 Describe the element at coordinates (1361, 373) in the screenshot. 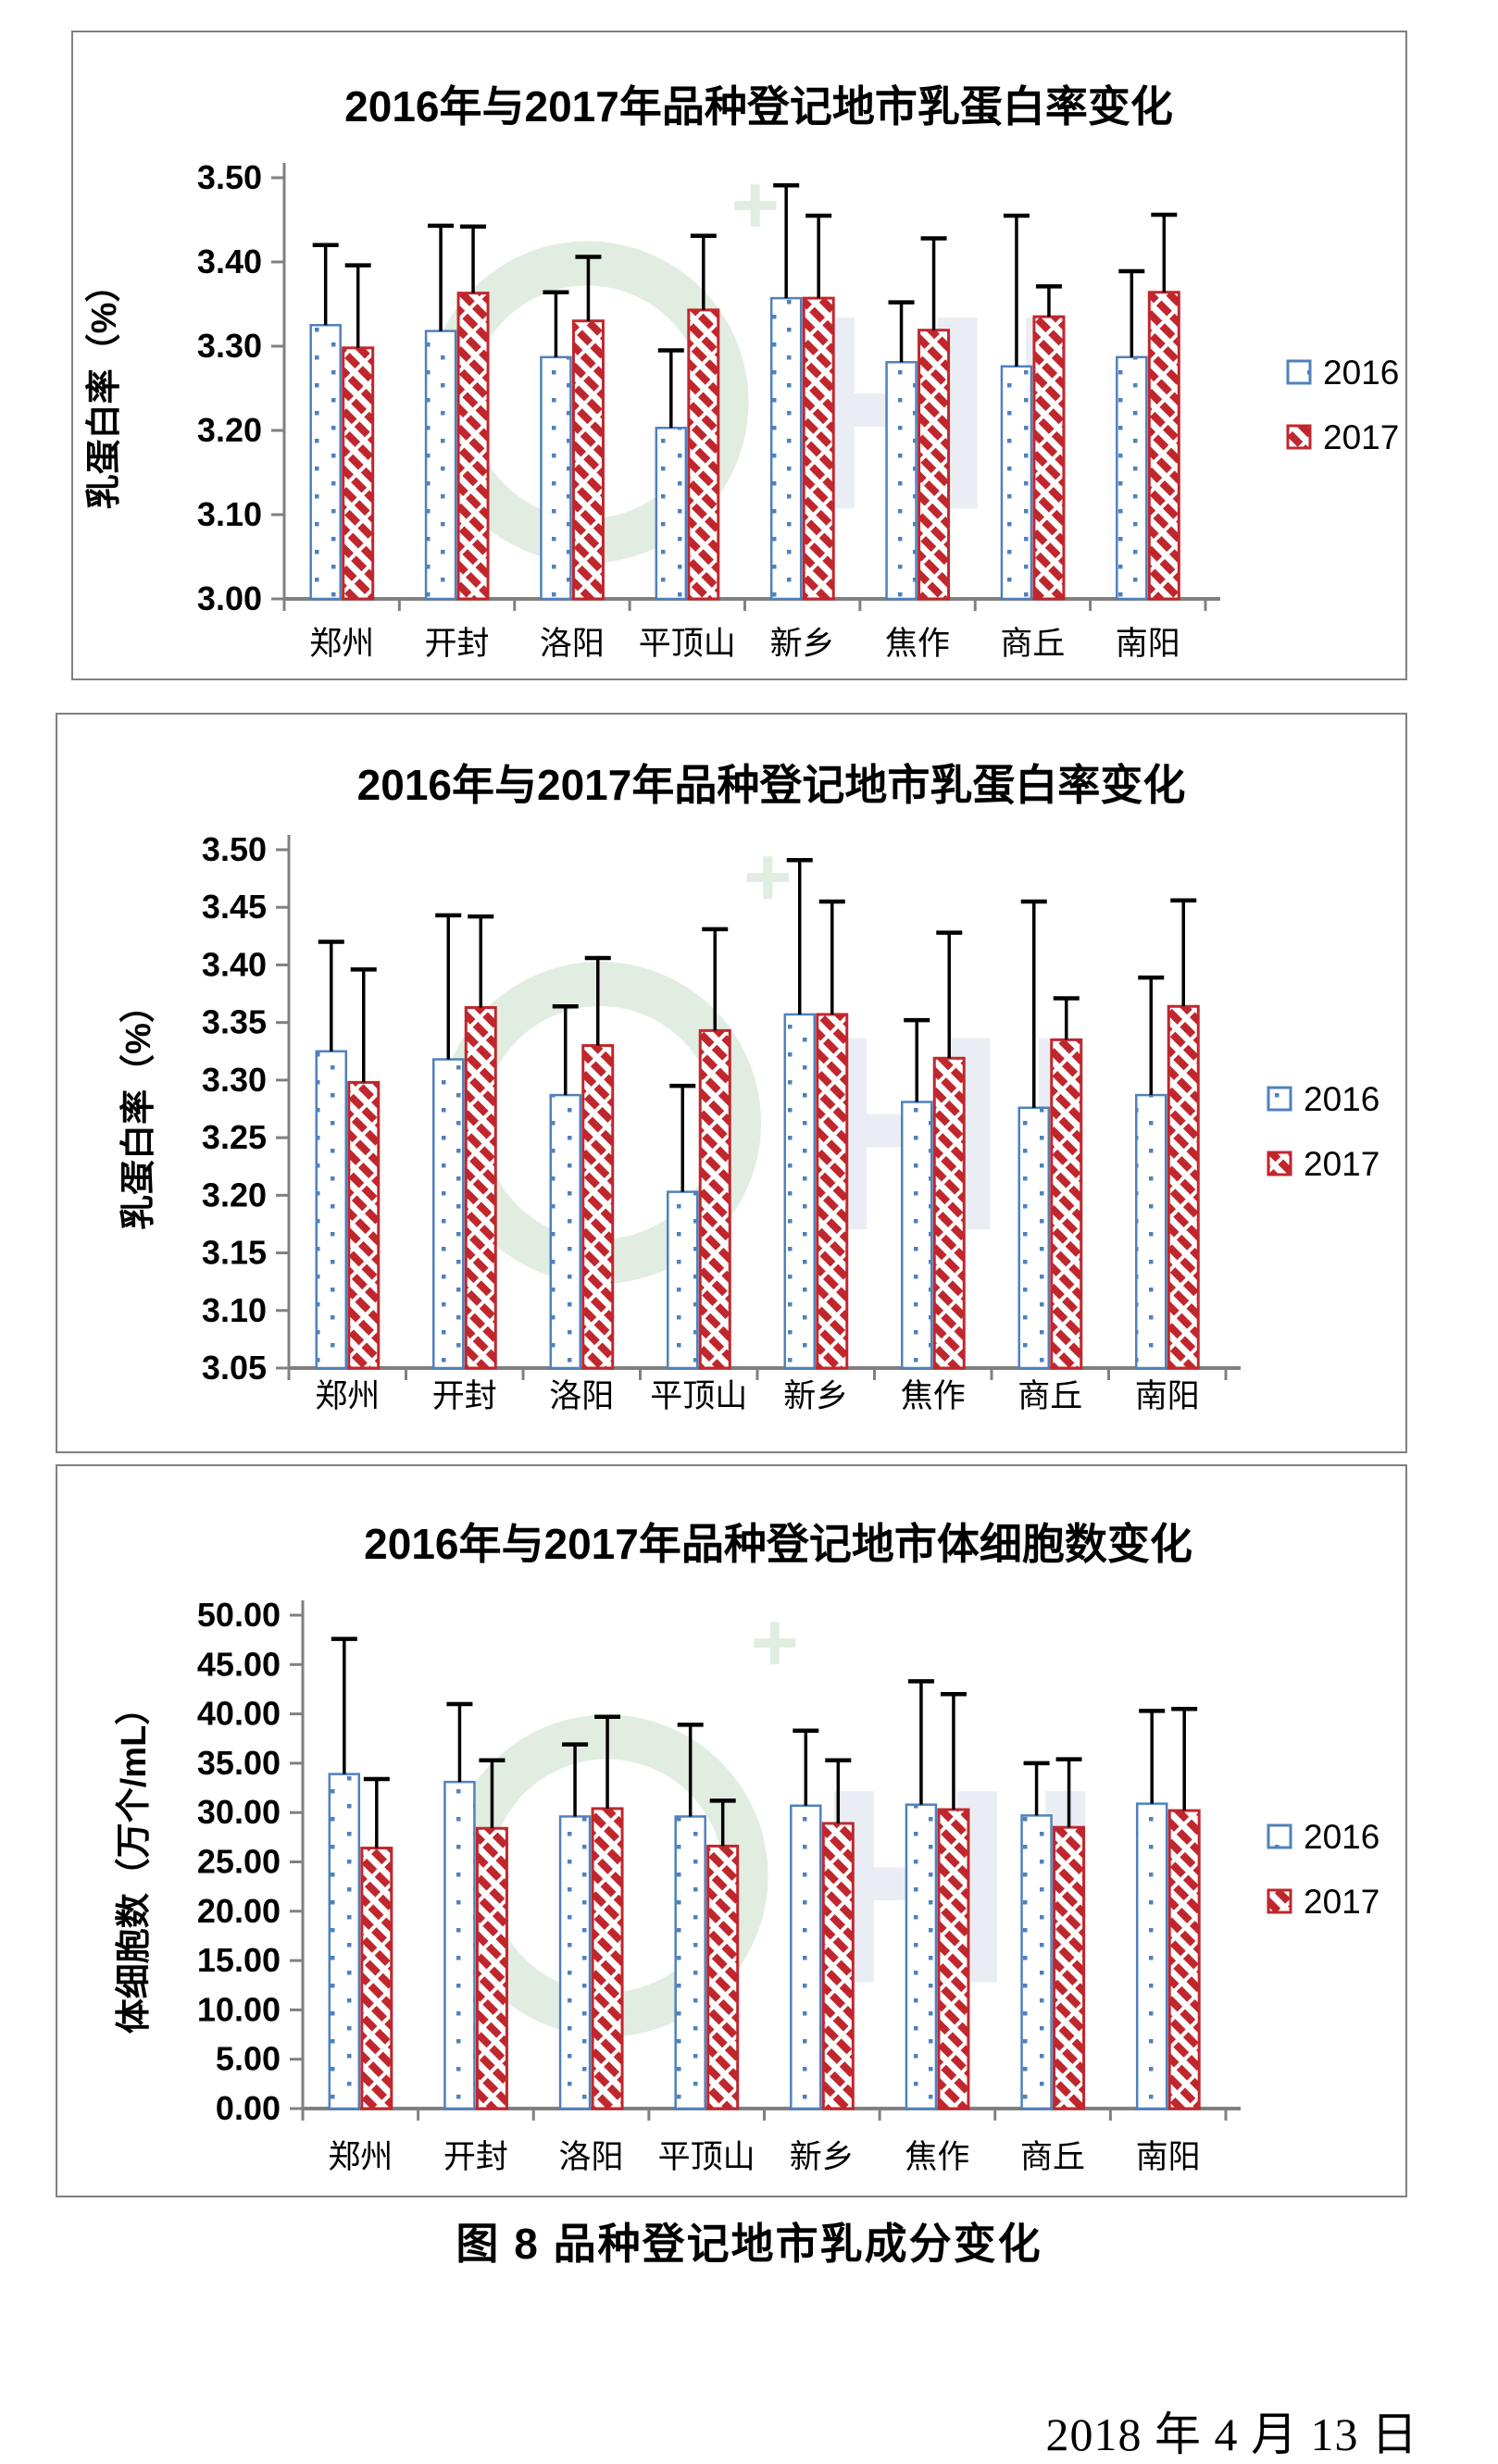

I see `legend-label-2016: 2016` at that location.